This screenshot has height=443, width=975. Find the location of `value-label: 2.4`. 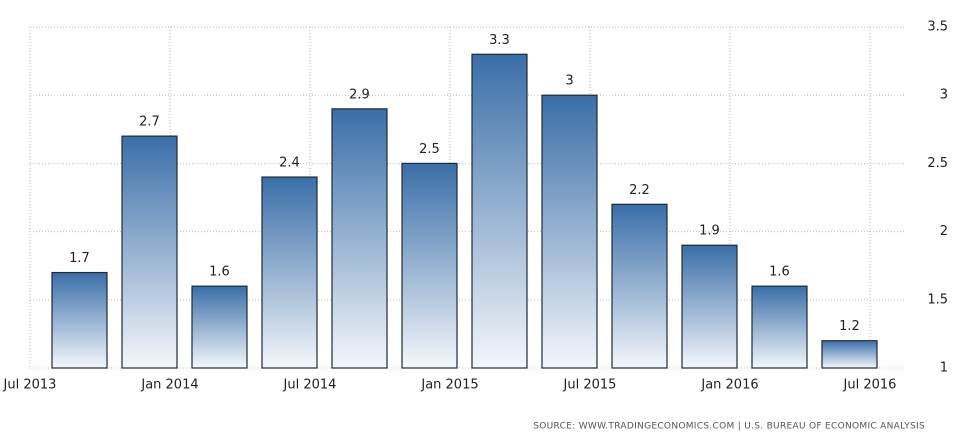

value-label: 2.4 is located at coordinates (289, 163).